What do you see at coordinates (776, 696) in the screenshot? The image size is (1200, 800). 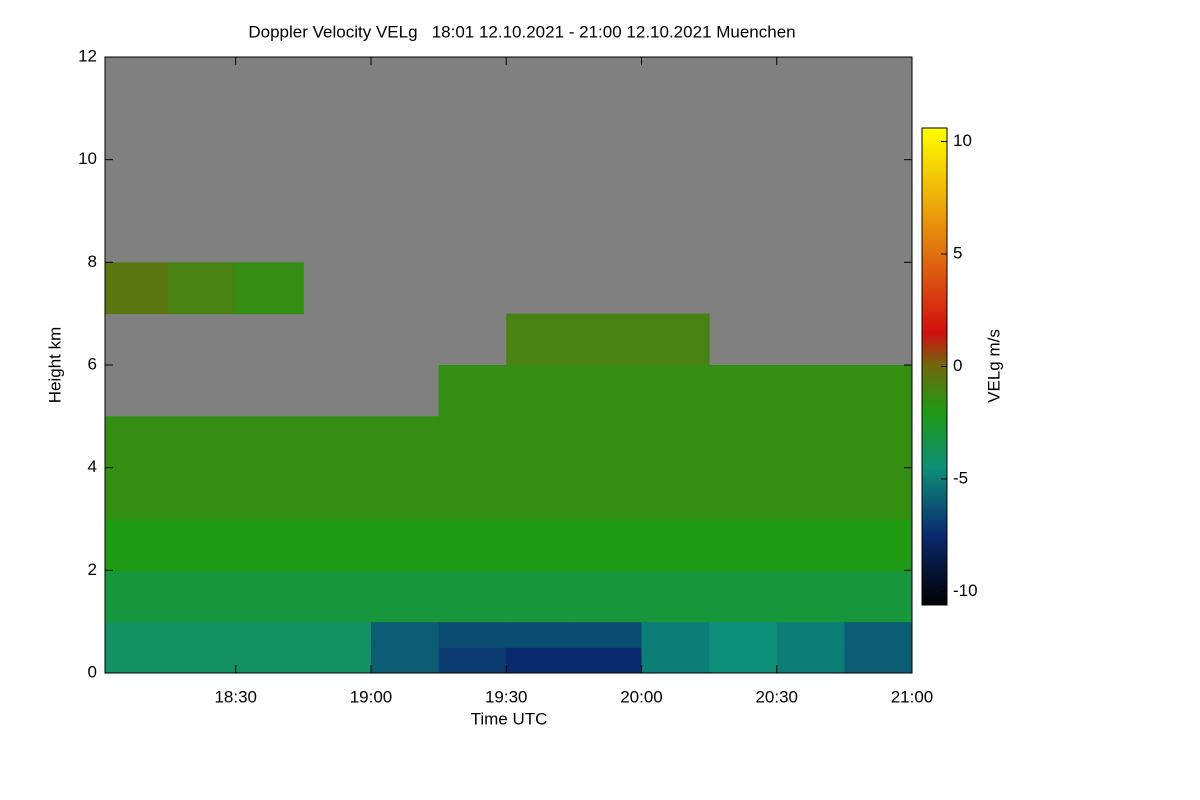 I see `x-tick-label: 20:30` at bounding box center [776, 696].